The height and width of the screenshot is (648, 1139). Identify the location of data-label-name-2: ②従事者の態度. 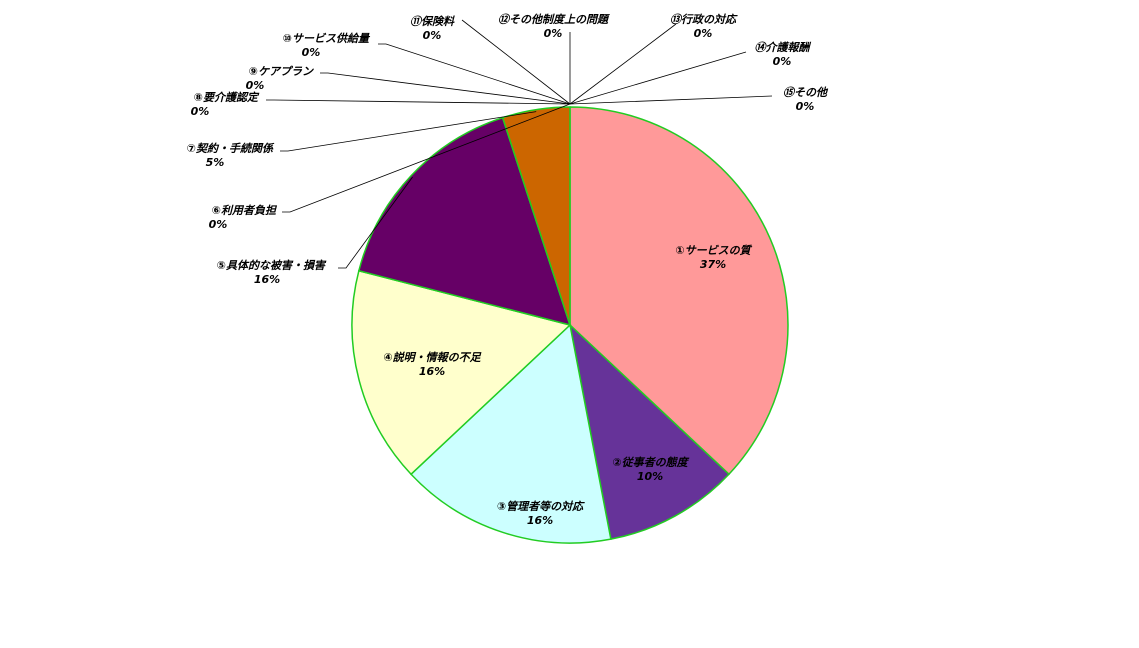
(650, 462).